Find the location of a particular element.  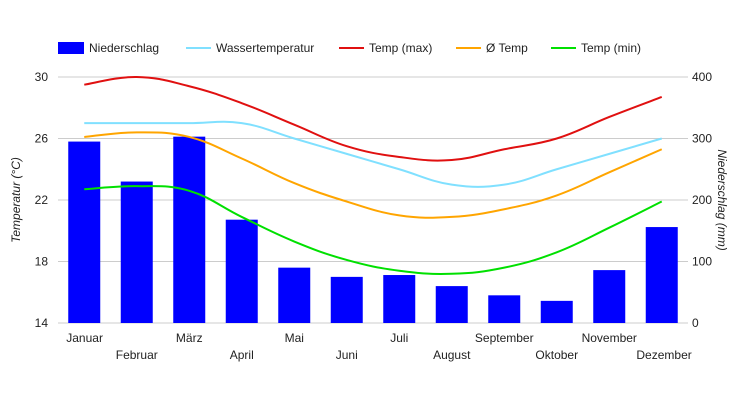

x-tick: Juli is located at coordinates (399, 338).